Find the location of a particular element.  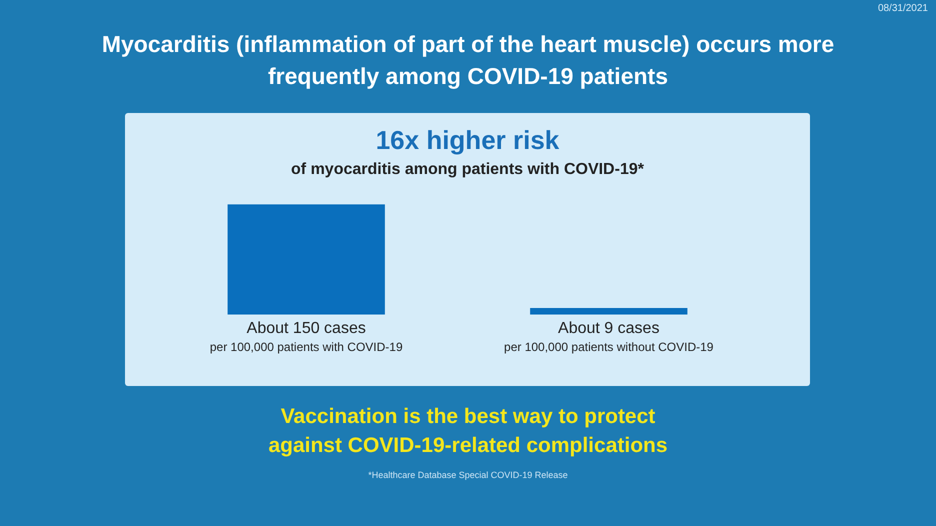

text: of myocarditis among patients with COVID-19* is located at coordinates (467, 170).